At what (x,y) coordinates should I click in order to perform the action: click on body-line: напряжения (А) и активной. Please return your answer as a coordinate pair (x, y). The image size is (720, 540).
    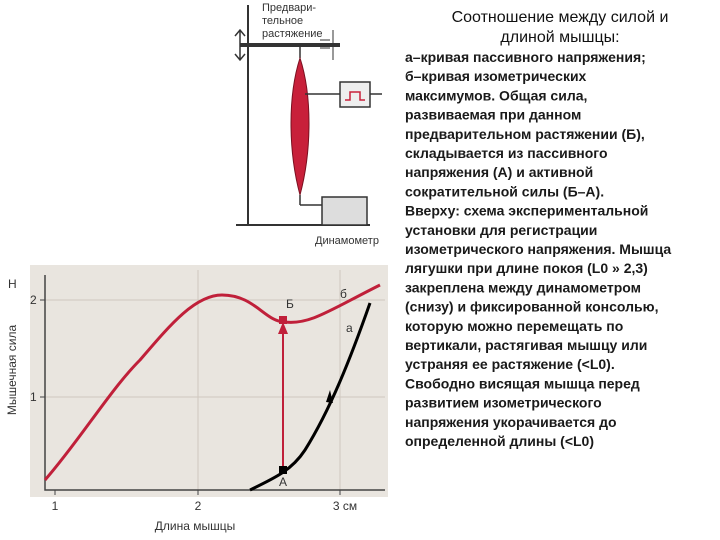
    Looking at the image, I should click on (499, 172).